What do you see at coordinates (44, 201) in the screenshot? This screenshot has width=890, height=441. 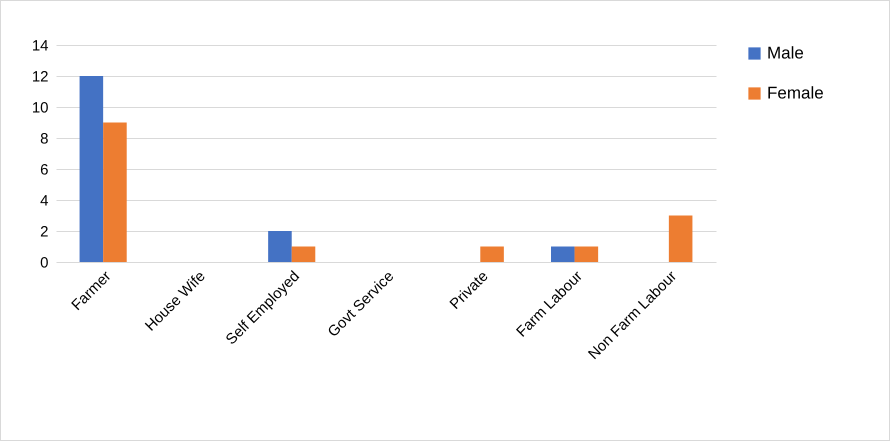 I see `y-tick-label: 4` at bounding box center [44, 201].